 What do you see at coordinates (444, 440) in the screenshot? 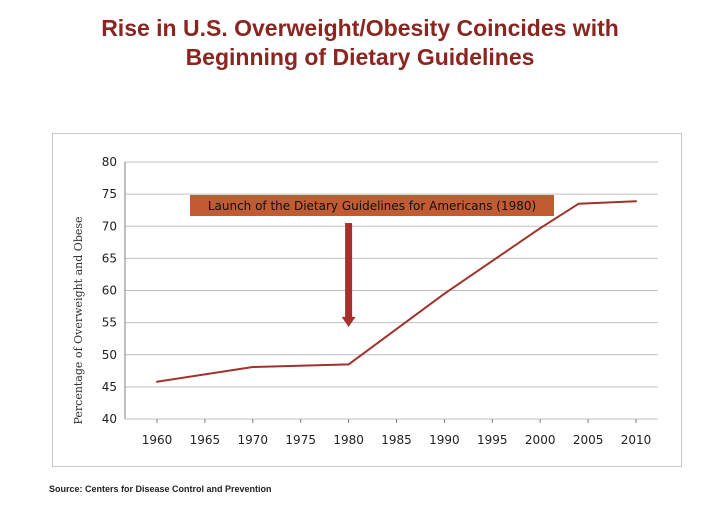
I see `x-tick-label: 1990` at bounding box center [444, 440].